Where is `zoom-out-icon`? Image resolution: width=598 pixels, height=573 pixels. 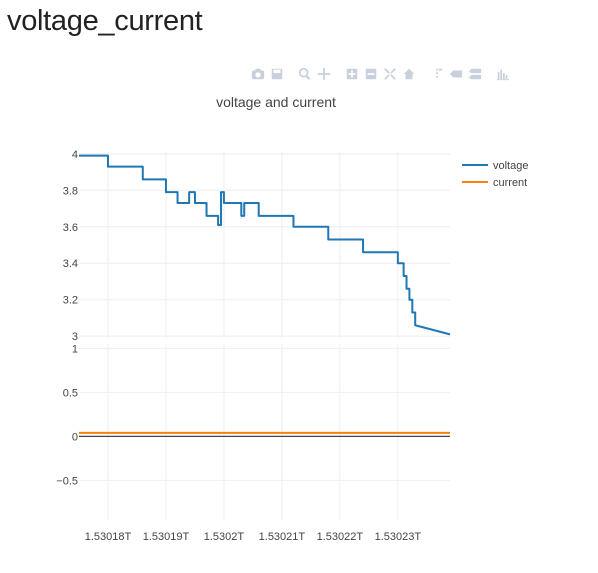
zoom-out-icon is located at coordinates (371, 74).